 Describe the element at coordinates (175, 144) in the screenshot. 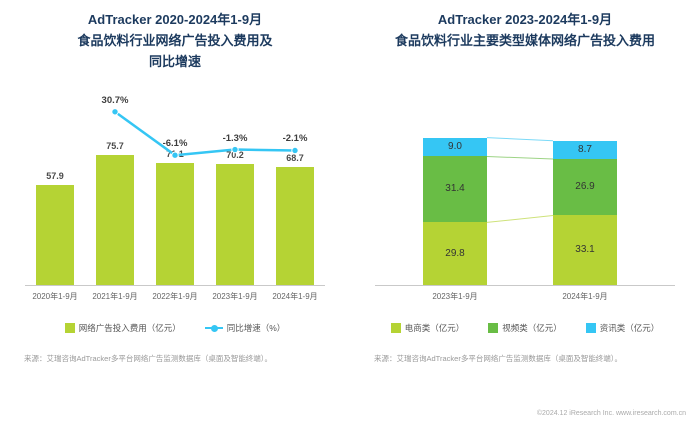

I see `growth-rate-label: -6.1%` at that location.